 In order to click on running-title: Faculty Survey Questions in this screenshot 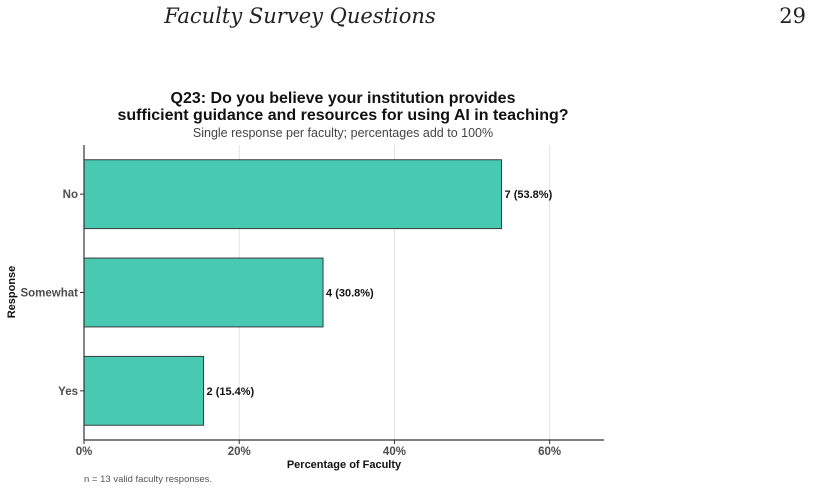, I will do `click(300, 16)`.